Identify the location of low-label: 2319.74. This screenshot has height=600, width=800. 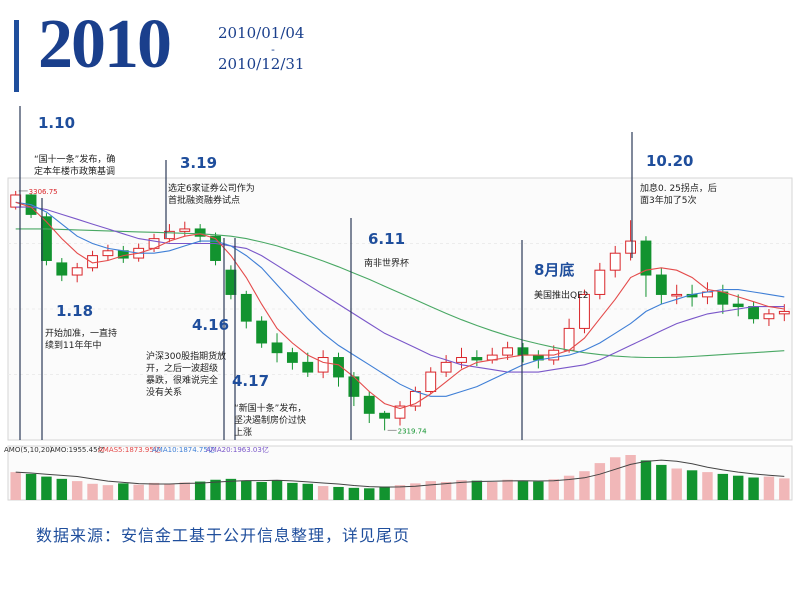
(412, 431).